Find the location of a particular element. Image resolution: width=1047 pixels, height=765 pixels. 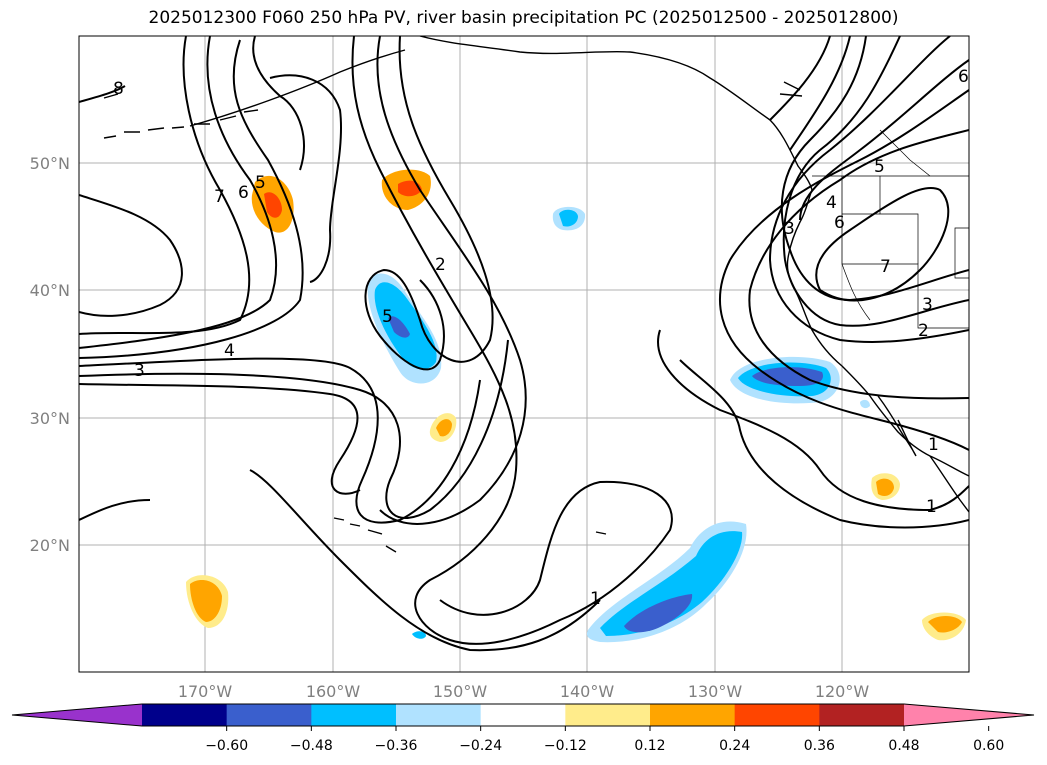

pv-contour-south is located at coordinates (425, 560).